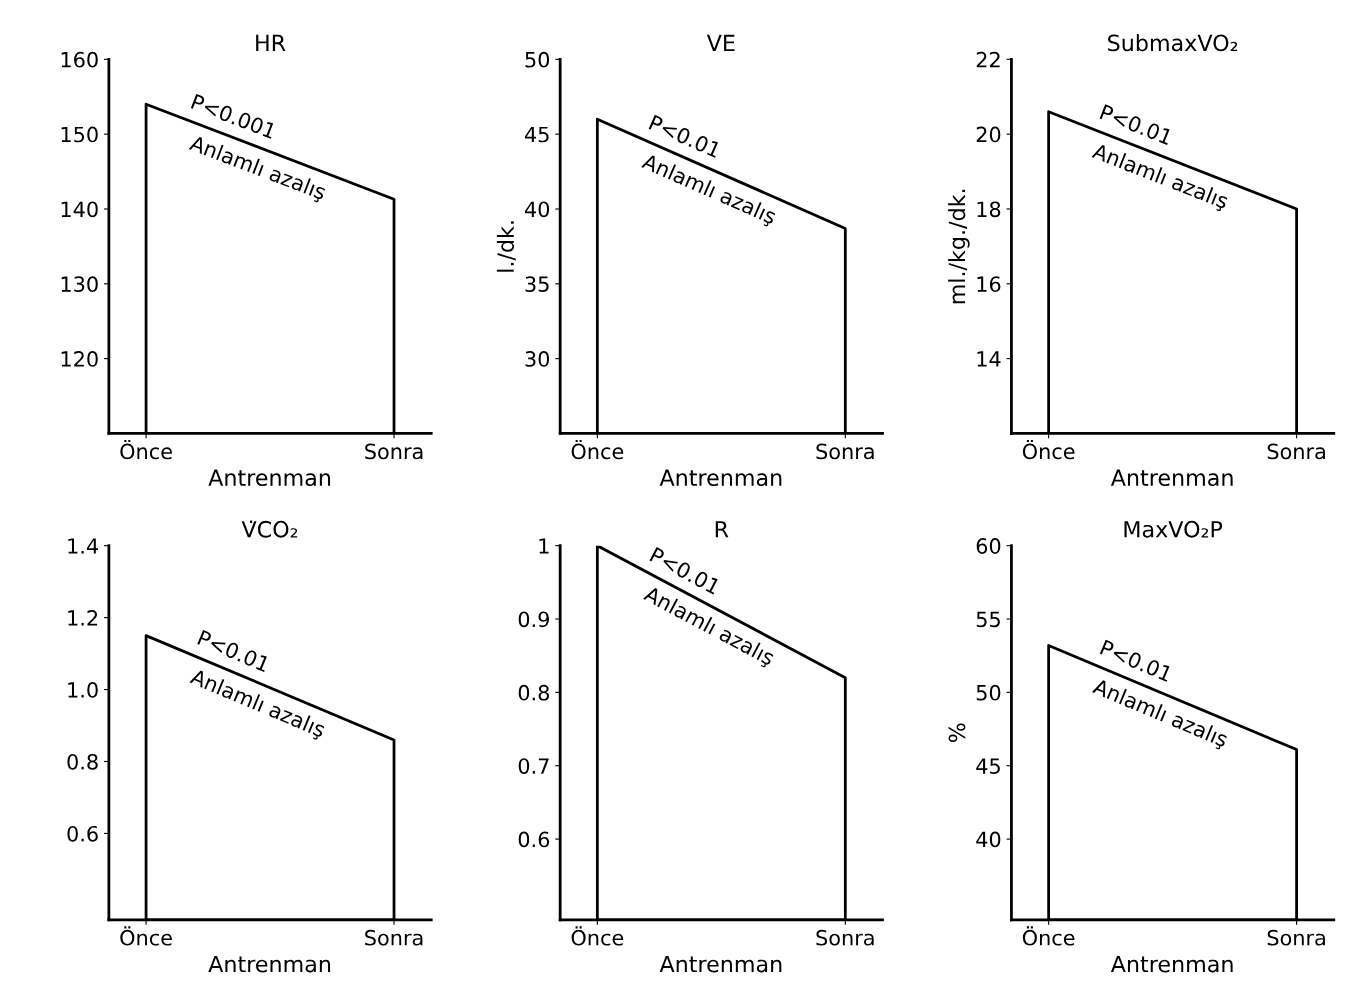 This screenshot has width=1361, height=989. I want to click on y-tick-label: 60, so click(988, 546).